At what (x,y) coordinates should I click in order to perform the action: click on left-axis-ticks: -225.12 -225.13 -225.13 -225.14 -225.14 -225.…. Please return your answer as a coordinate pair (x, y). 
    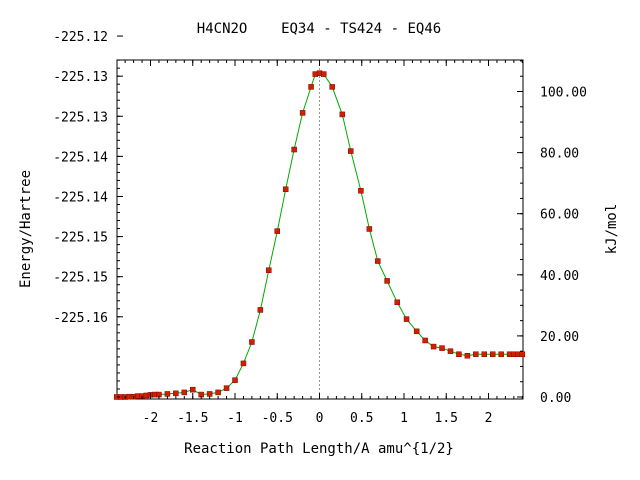
    Looking at the image, I should click on (88, 214).